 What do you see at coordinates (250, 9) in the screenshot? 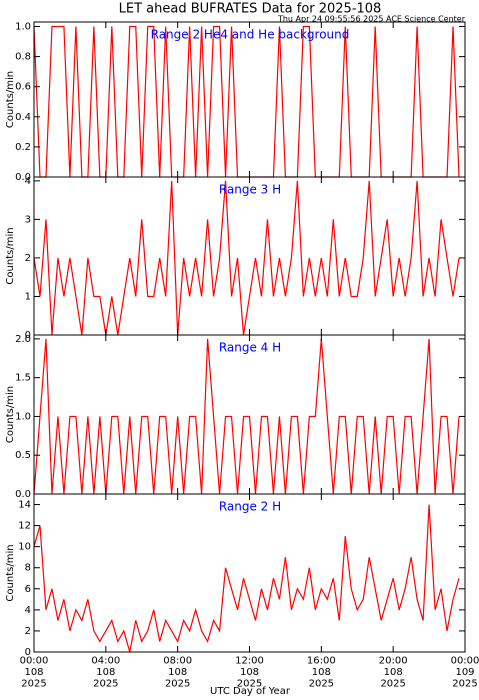
I see `chart-title: LET ahead BUFRATES Data for 2025-108` at bounding box center [250, 9].